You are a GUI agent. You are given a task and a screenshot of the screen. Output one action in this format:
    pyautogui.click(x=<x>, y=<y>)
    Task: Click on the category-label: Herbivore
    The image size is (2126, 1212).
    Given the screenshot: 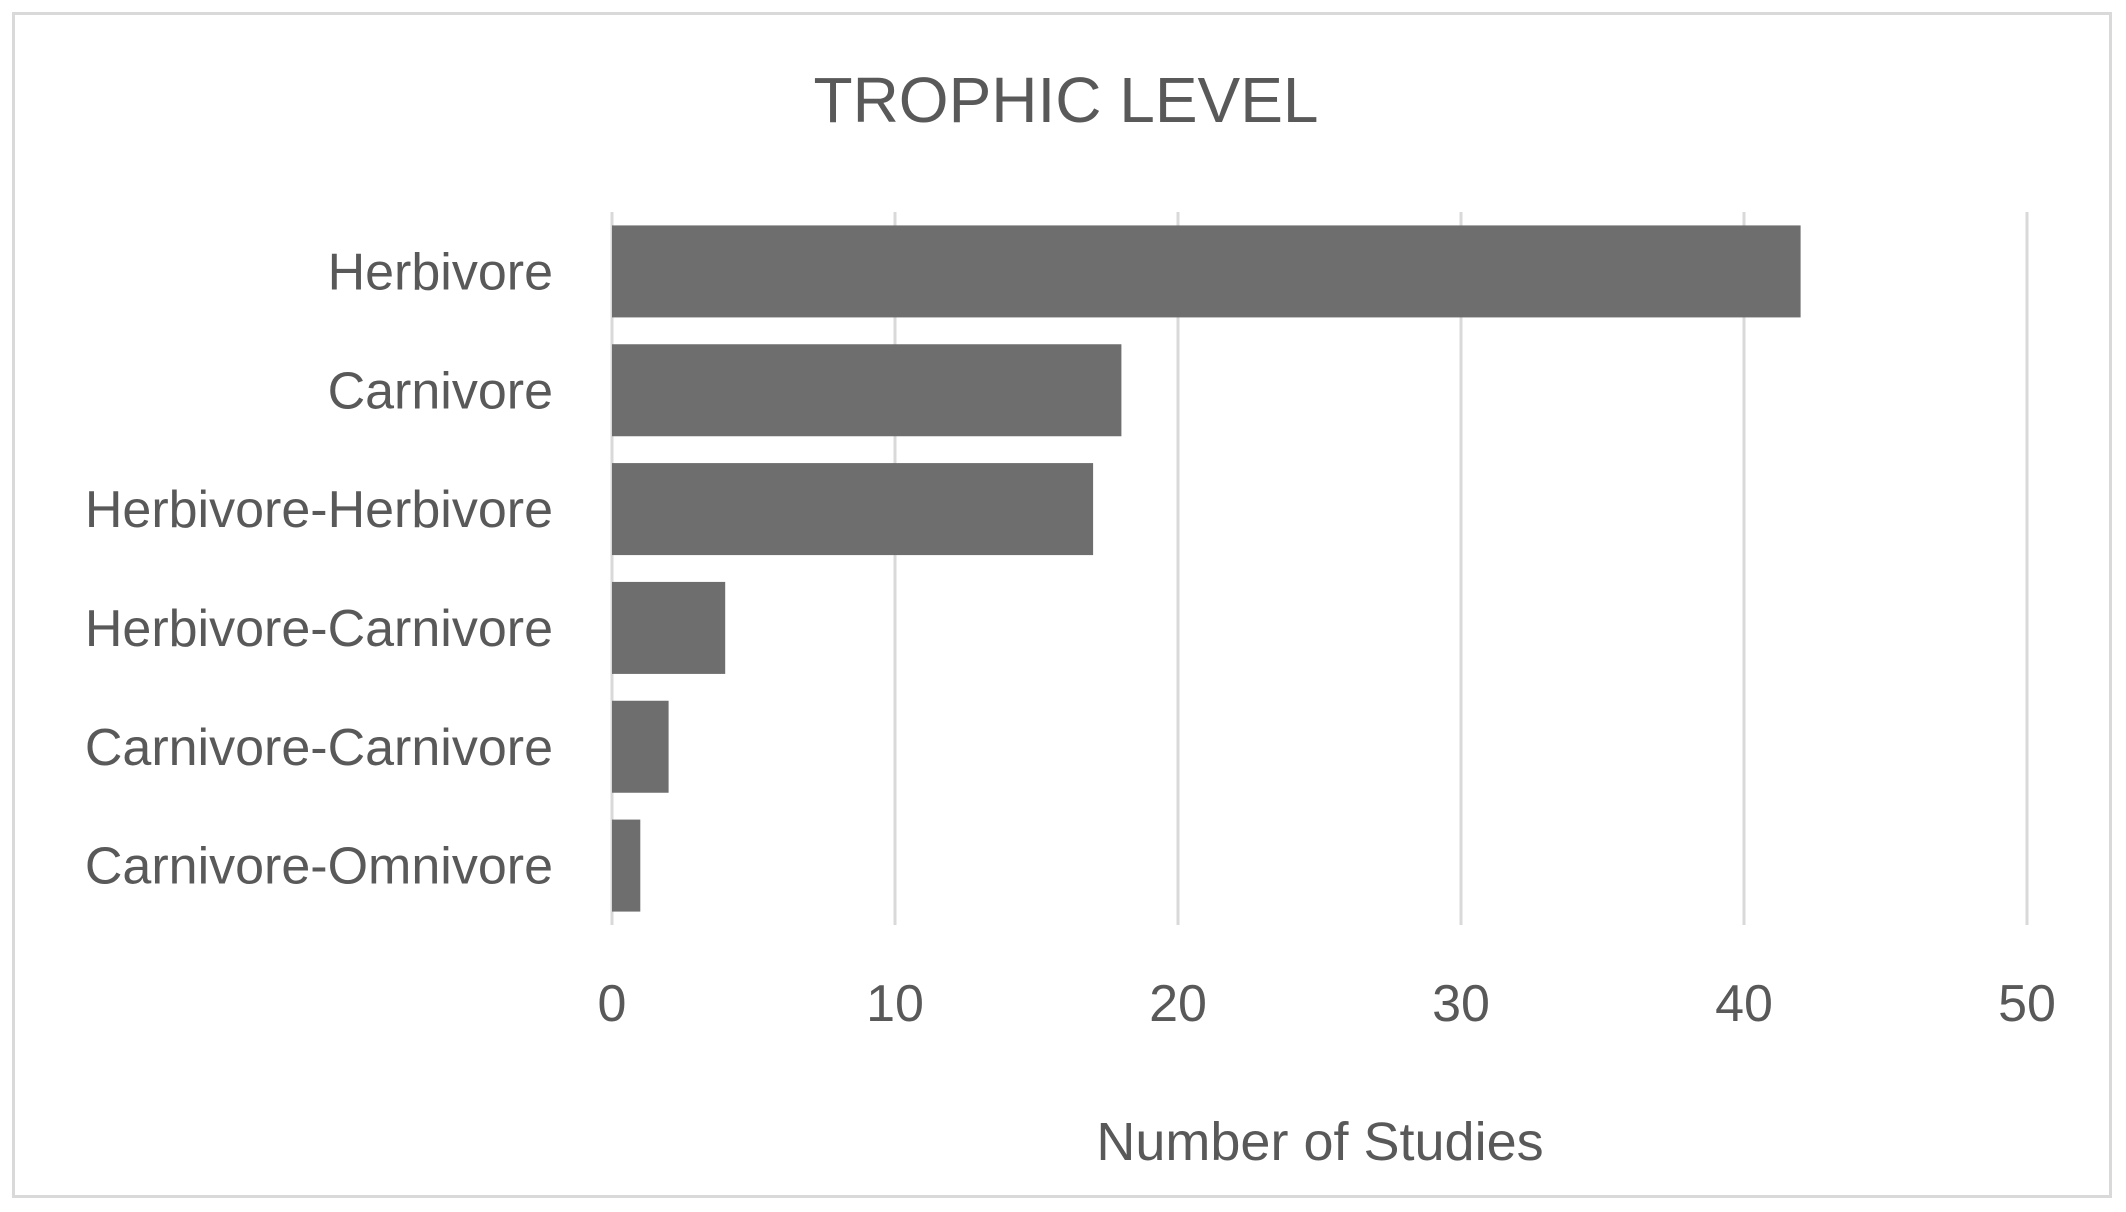 What is the action you would take?
    pyautogui.click(x=440, y=272)
    